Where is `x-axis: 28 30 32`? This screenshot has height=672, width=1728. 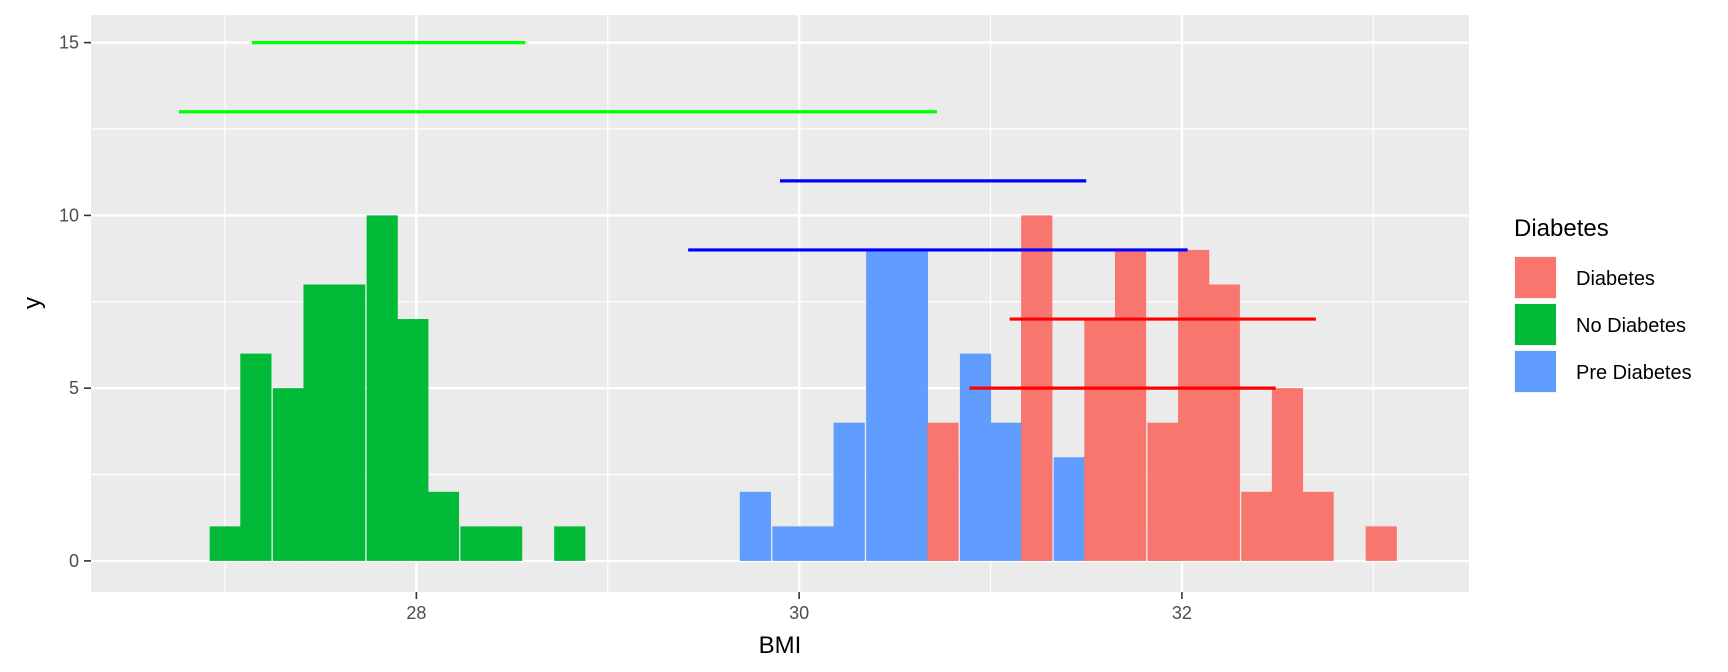
x-axis: 28 30 32 is located at coordinates (799, 607).